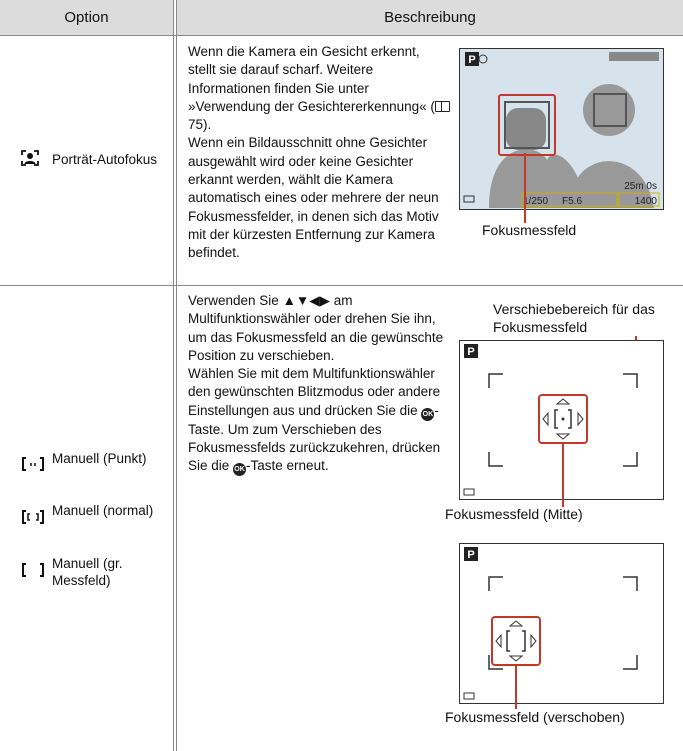  I want to click on figure-caption: Fokusmessfeld, so click(529, 230).